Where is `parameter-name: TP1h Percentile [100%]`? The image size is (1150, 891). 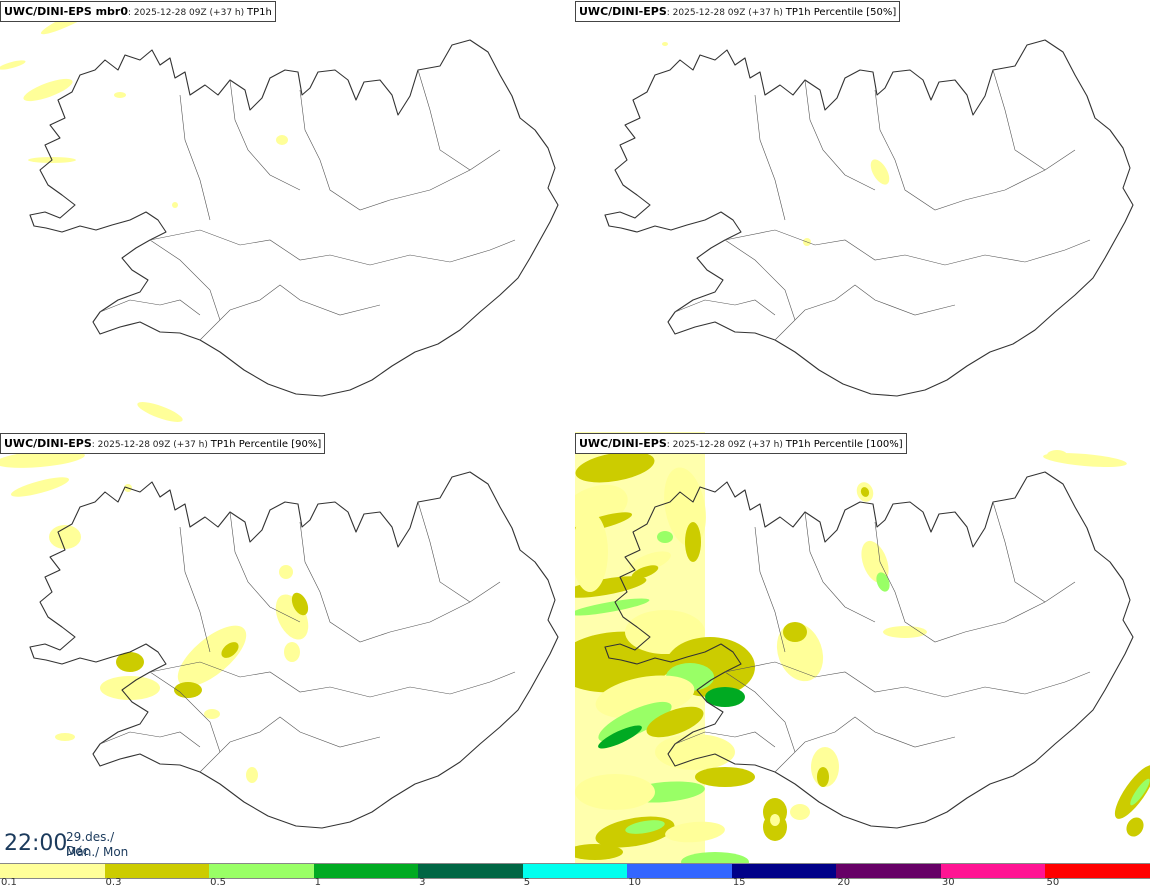 parameter-name: TP1h Percentile [100%] is located at coordinates (844, 444).